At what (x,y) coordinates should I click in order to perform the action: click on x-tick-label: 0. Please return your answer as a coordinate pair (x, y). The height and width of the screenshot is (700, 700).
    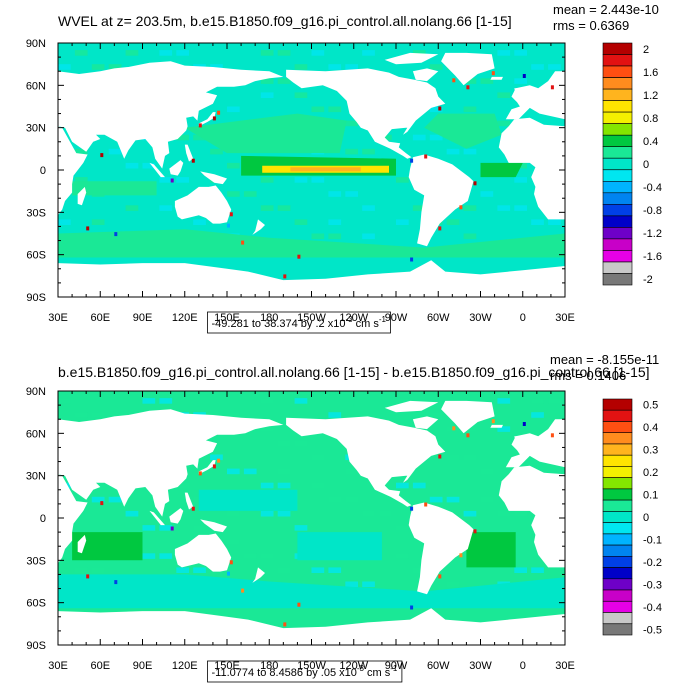
    Looking at the image, I should click on (523, 666).